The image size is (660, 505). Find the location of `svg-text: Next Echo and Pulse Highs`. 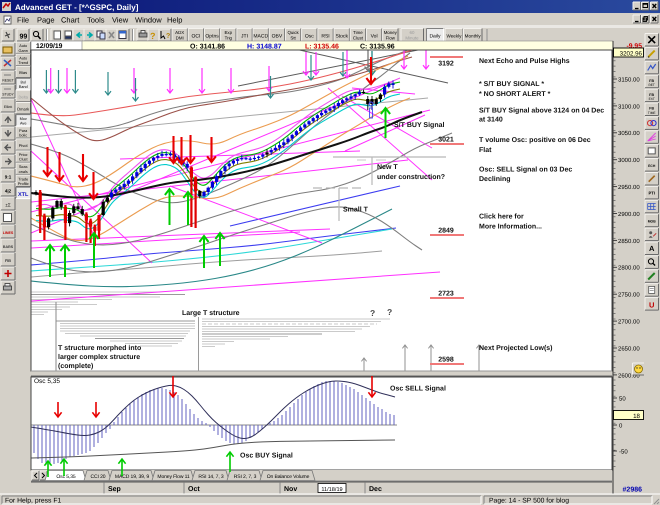

svg-text: Next Echo and Pulse Highs is located at coordinates (524, 61).